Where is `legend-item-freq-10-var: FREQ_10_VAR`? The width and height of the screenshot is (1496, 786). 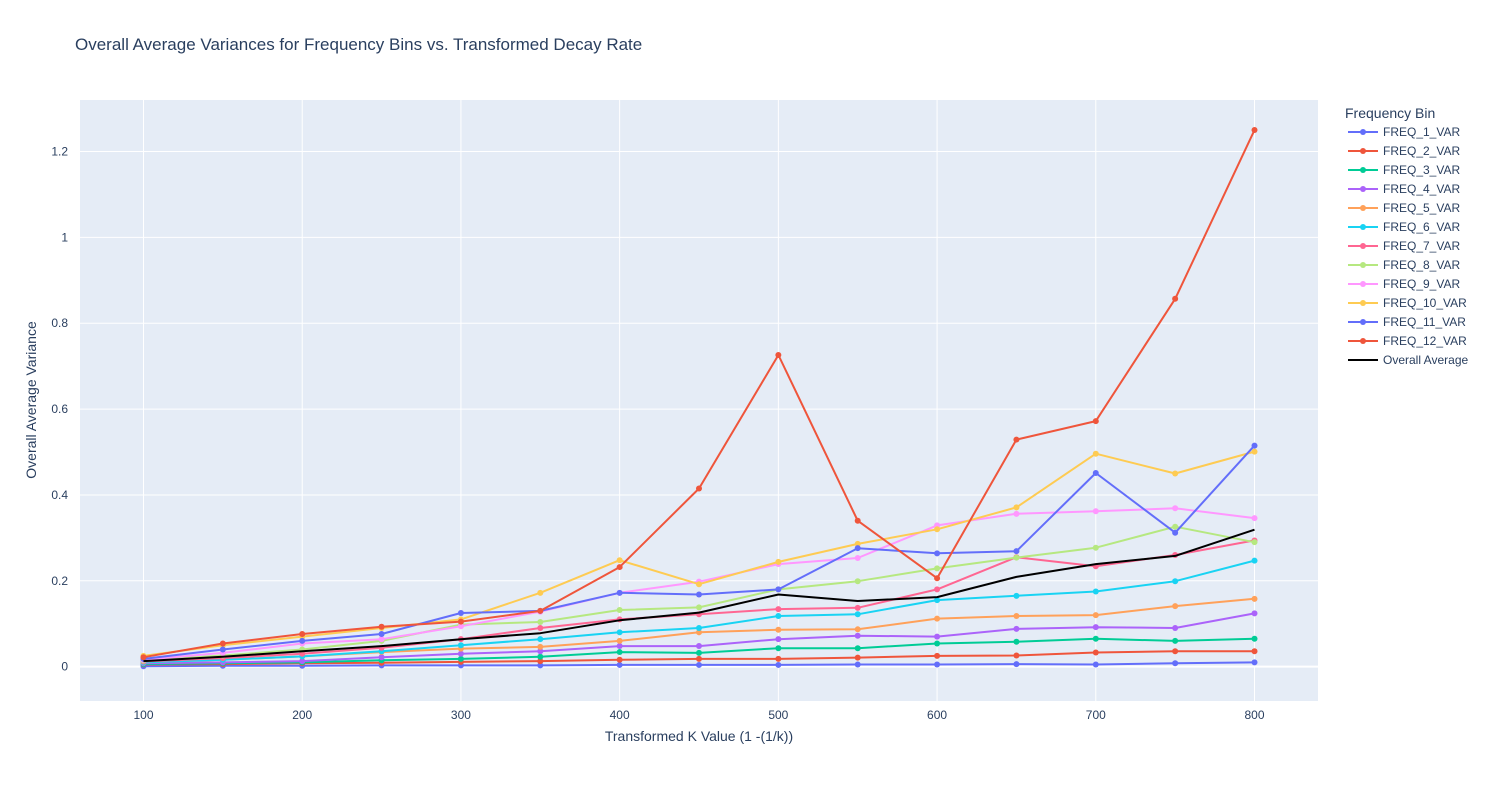
legend-item-freq-10-var: FREQ_10_VAR is located at coordinates (1407, 303).